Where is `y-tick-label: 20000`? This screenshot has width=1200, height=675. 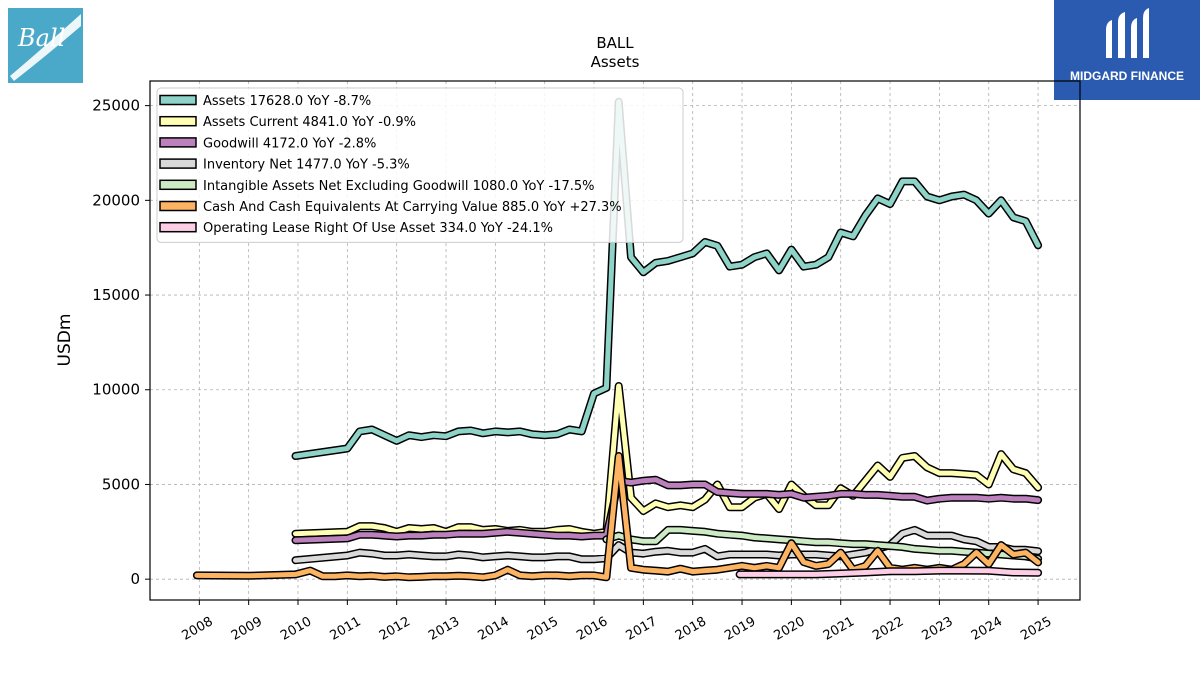 y-tick-label: 20000 is located at coordinates (116, 200).